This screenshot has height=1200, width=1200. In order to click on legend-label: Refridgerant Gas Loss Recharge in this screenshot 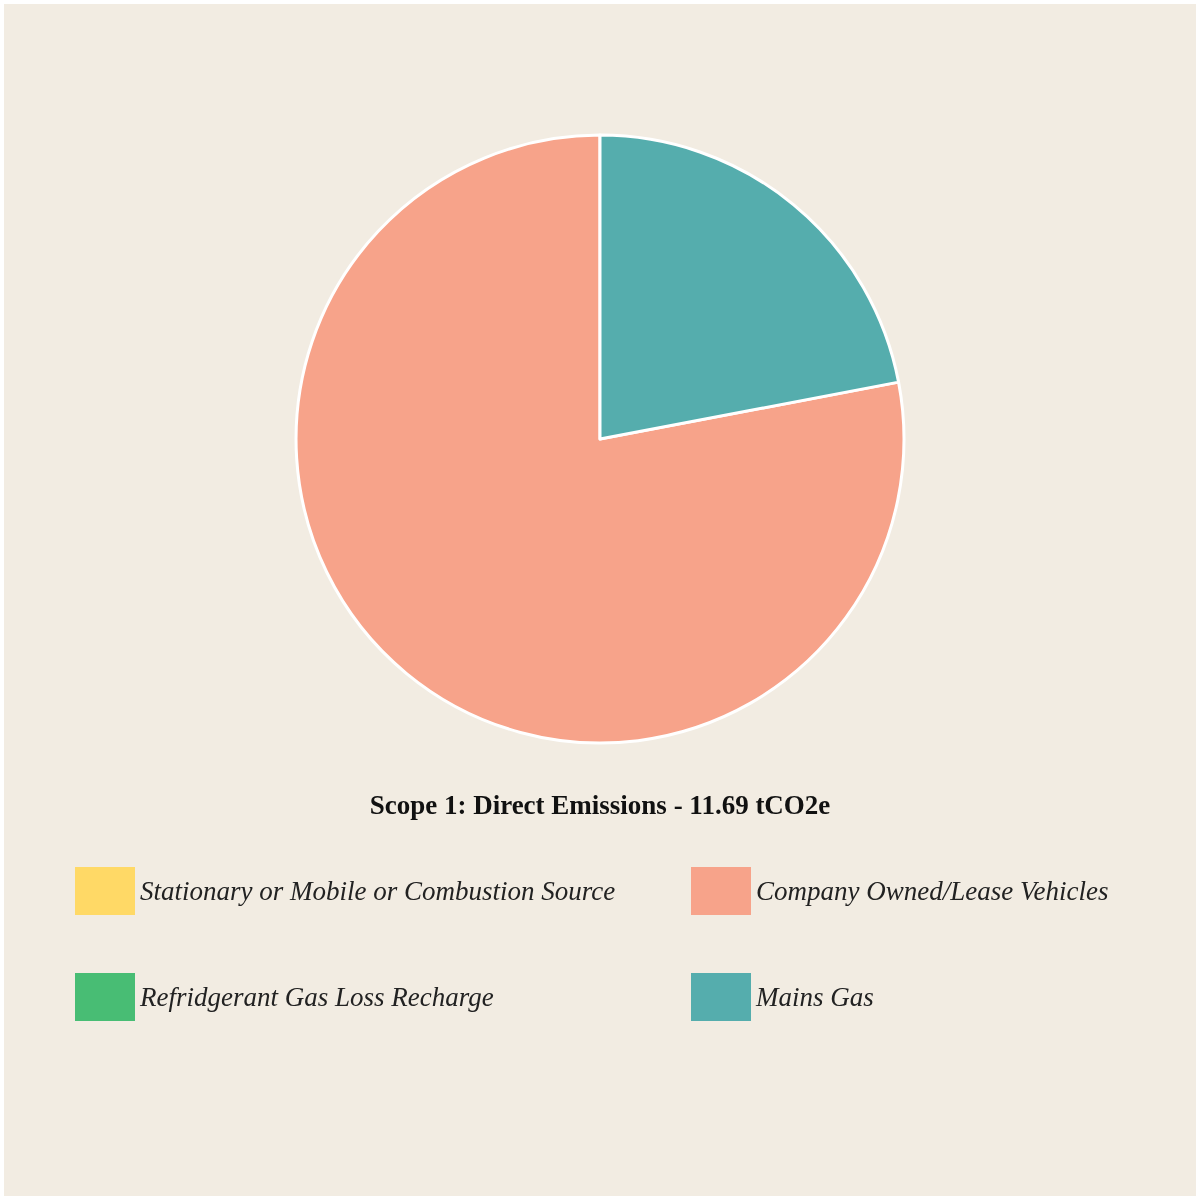, I will do `click(316, 997)`.